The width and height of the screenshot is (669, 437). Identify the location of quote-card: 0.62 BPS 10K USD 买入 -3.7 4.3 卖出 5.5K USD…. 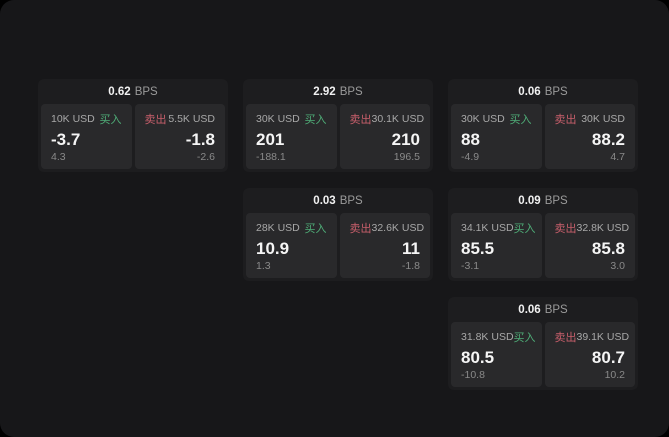
(133, 125).